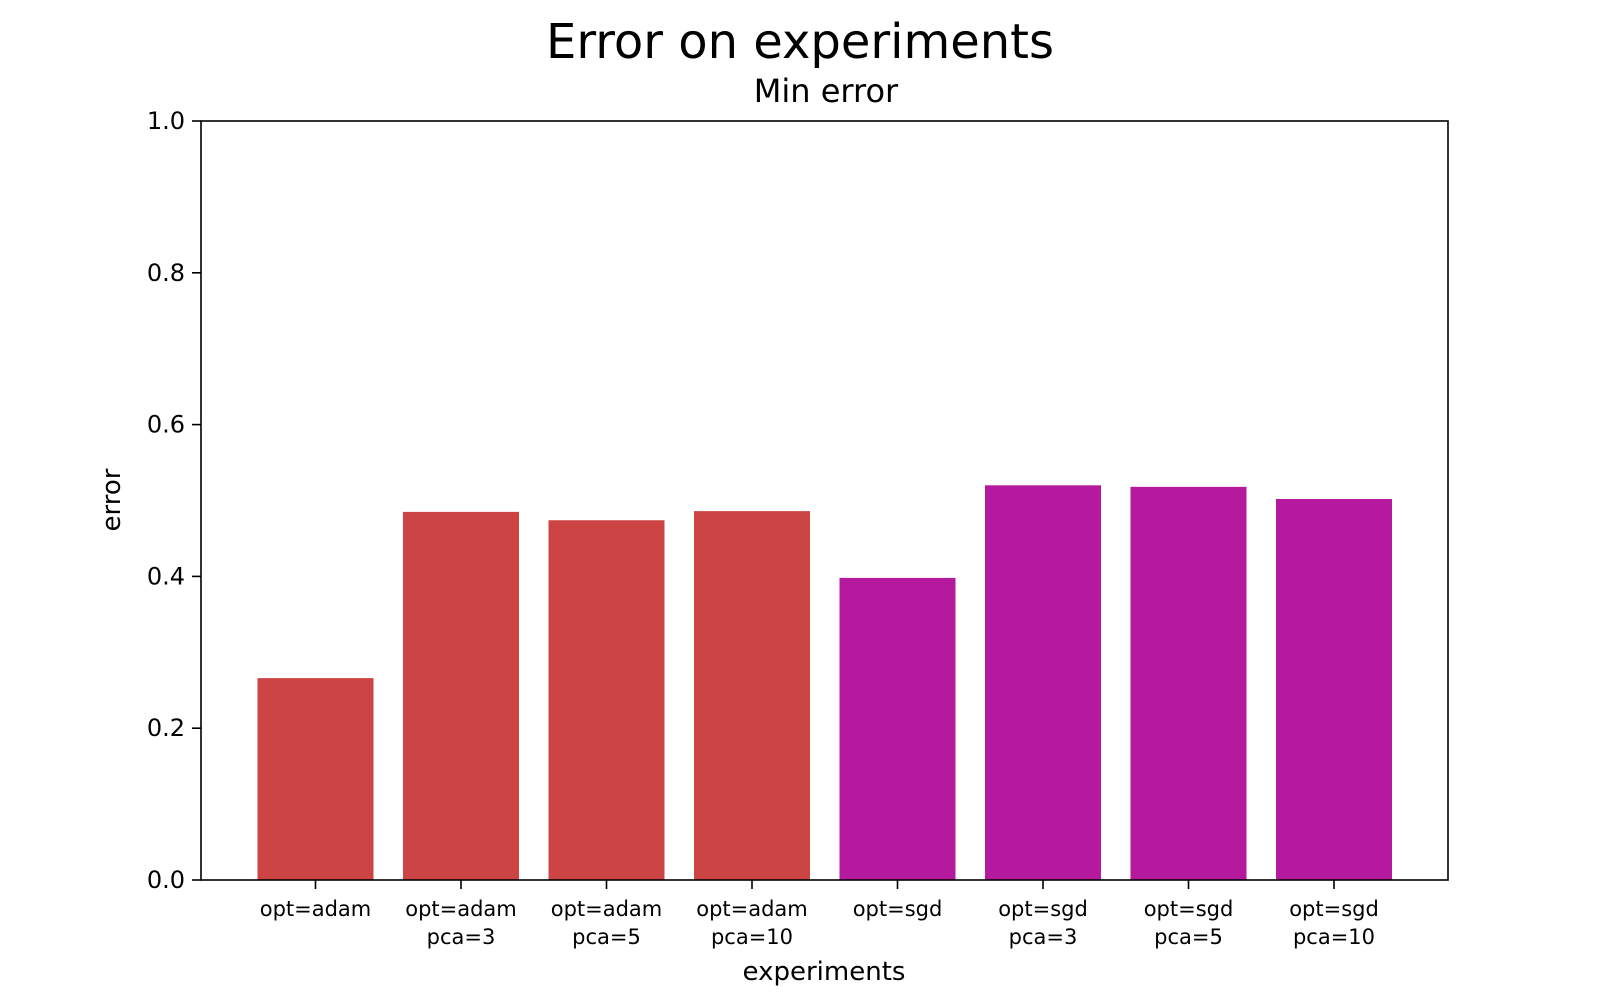  Describe the element at coordinates (800, 42) in the screenshot. I see `chart-title: Error on experiments` at that location.